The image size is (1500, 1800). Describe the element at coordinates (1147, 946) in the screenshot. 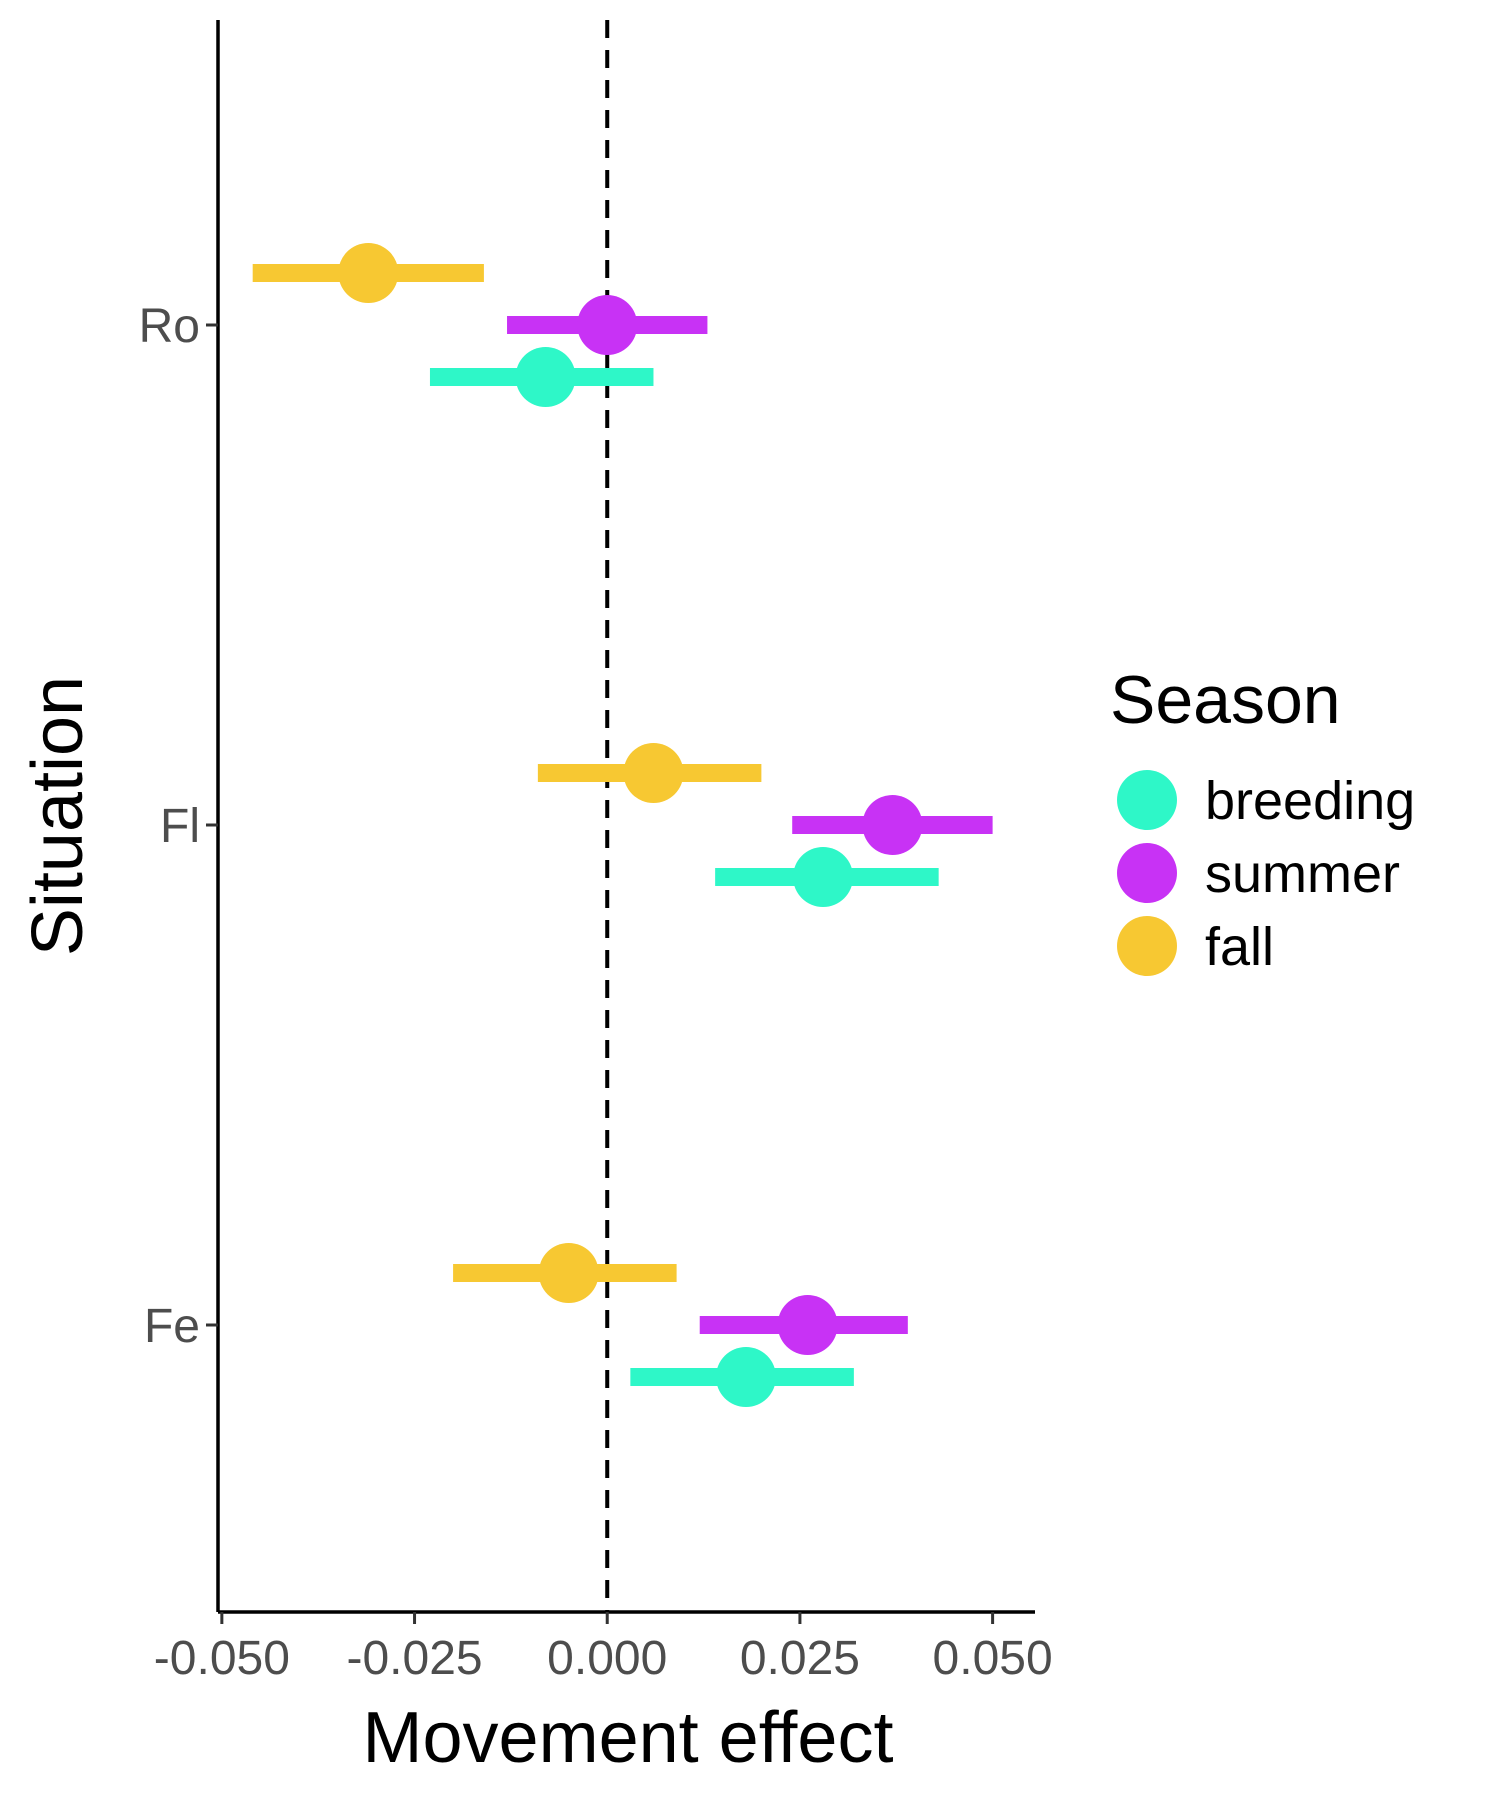

I see `legend-key-fall` at that location.